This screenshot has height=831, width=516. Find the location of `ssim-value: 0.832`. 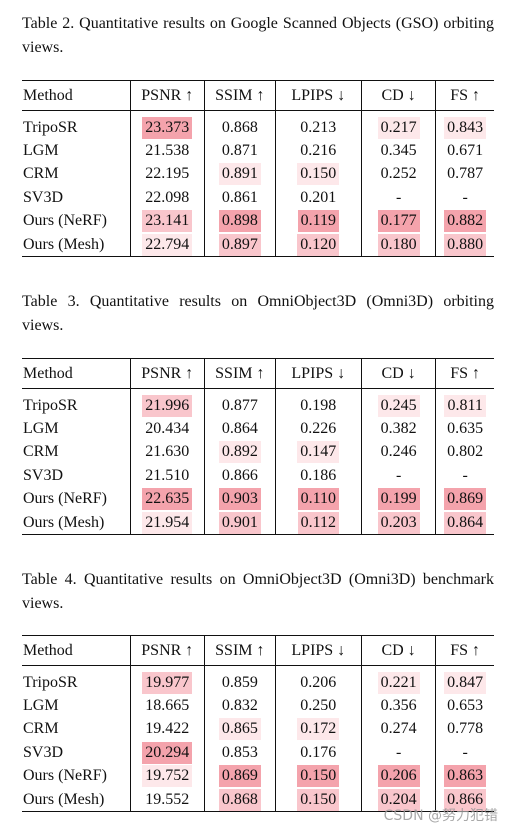

ssim-value: 0.832 is located at coordinates (239, 705).